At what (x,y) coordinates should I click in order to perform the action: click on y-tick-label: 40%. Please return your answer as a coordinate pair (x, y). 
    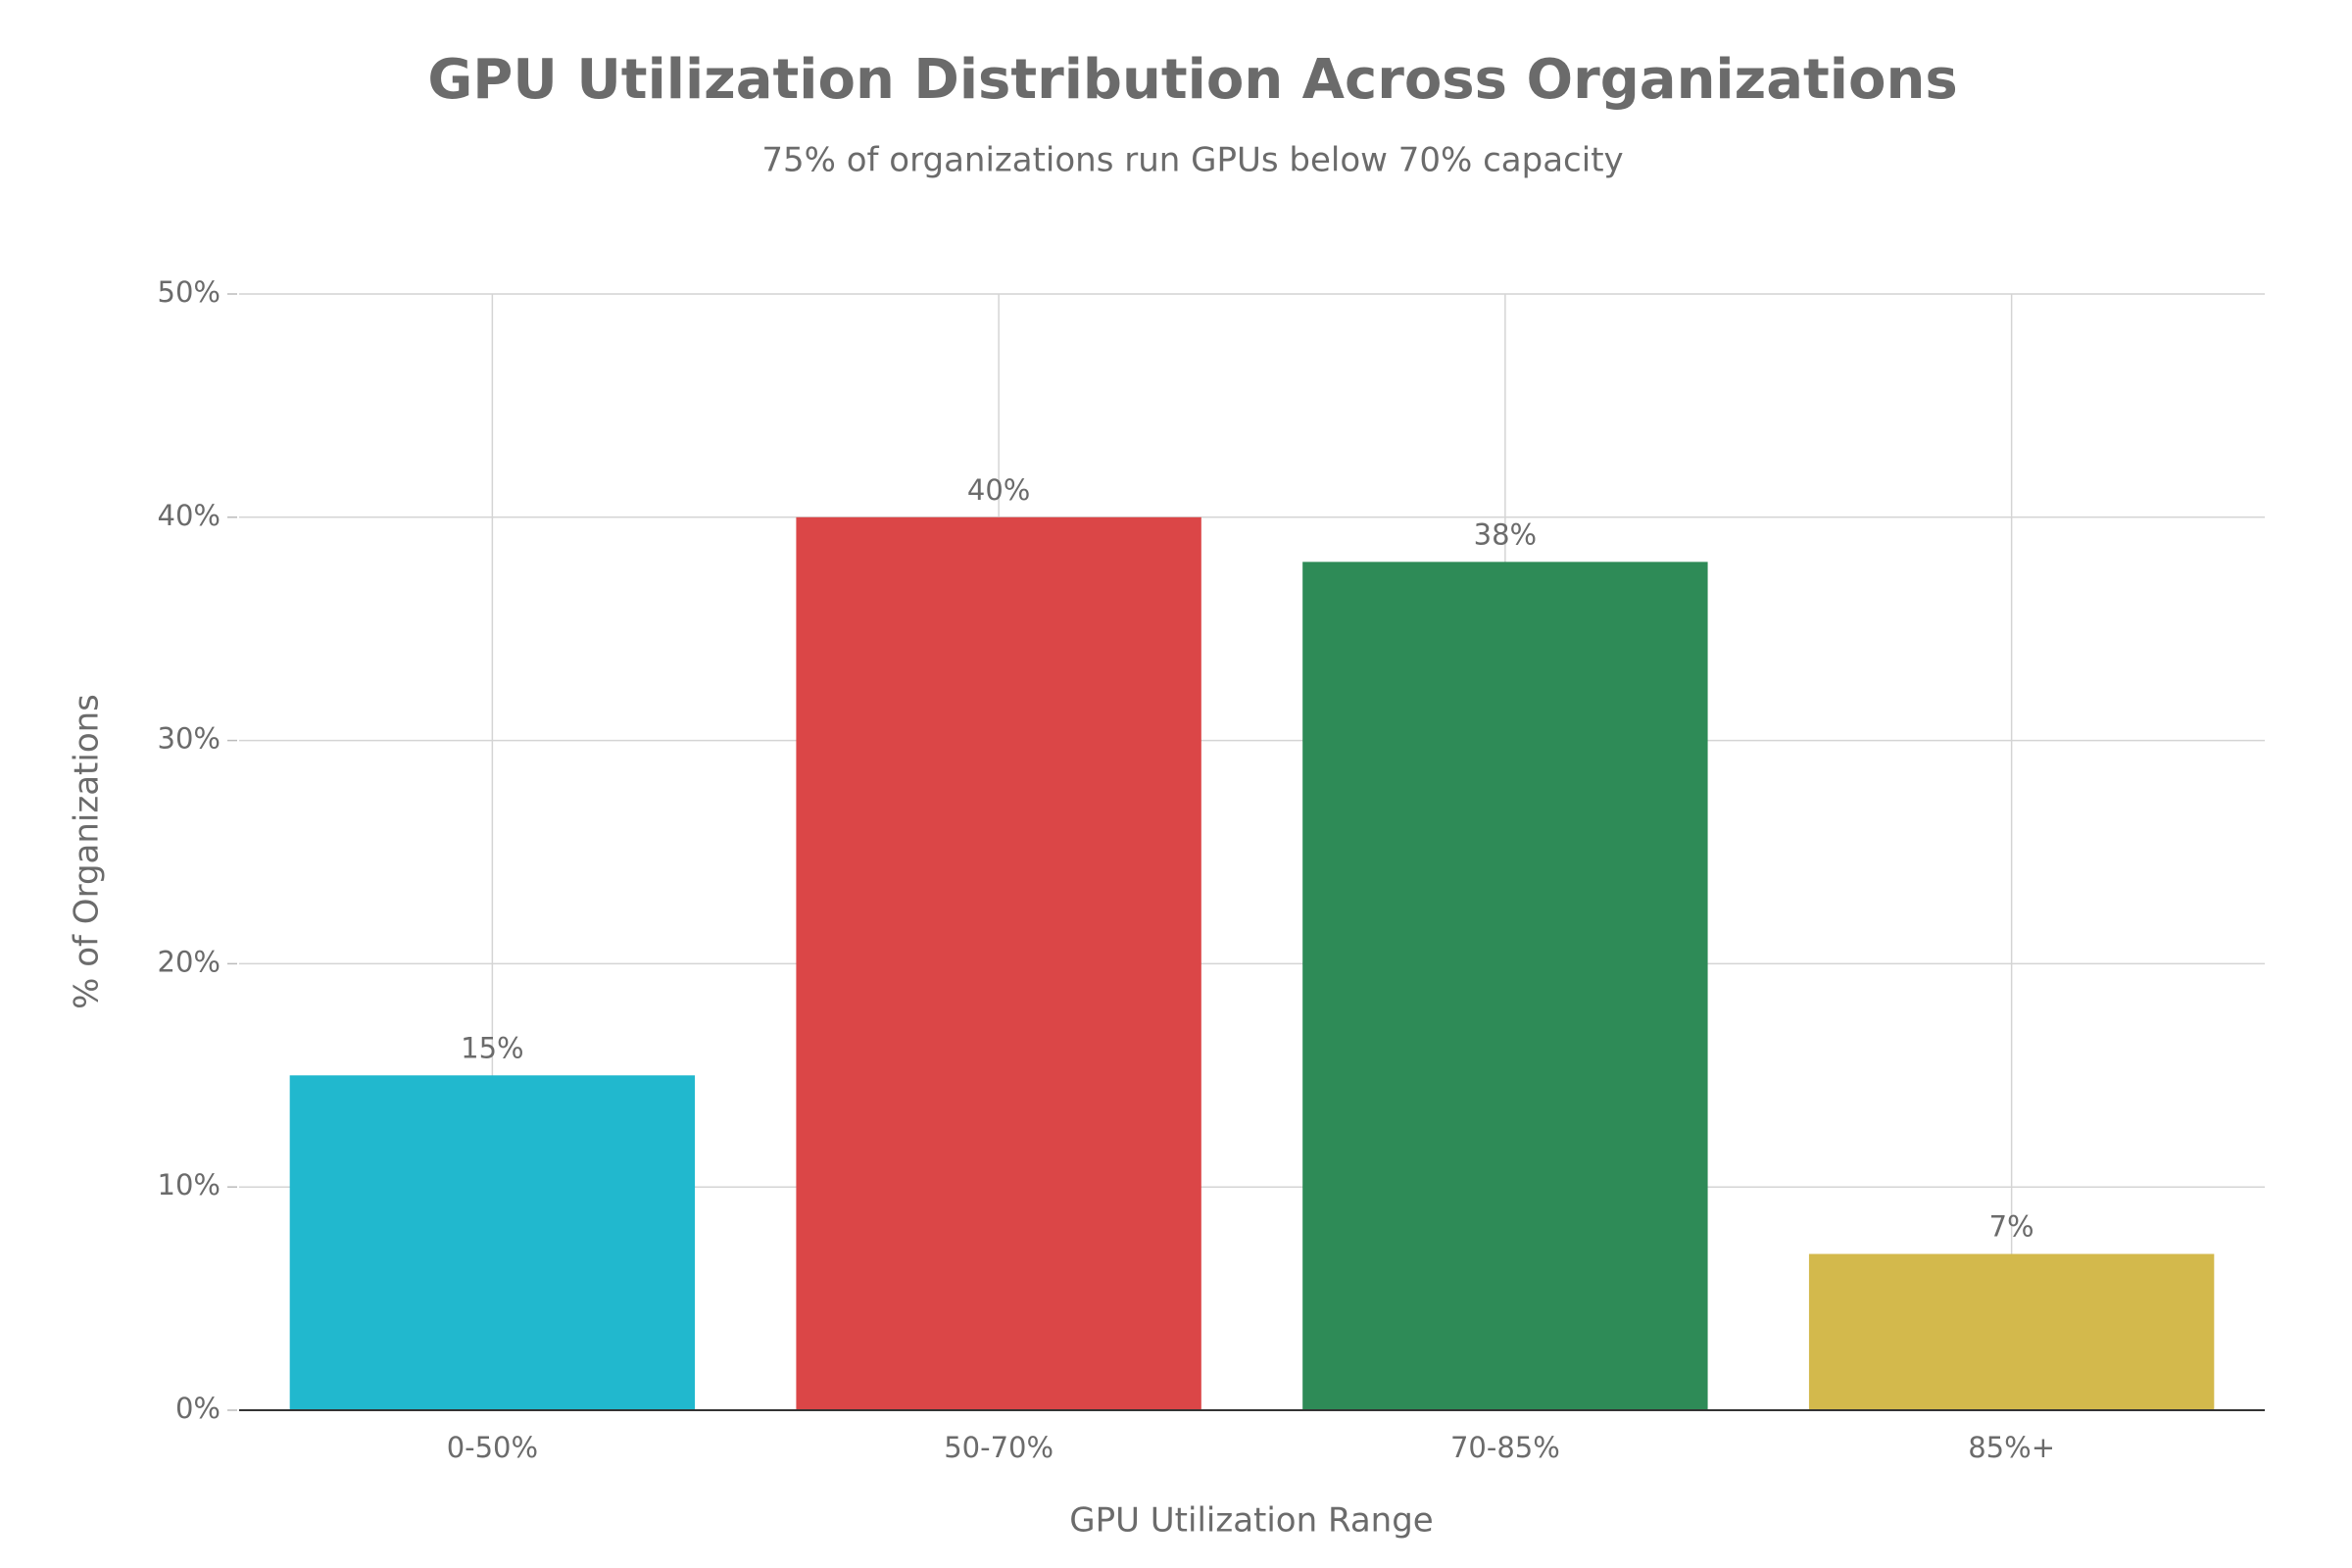
    Looking at the image, I should click on (189, 515).